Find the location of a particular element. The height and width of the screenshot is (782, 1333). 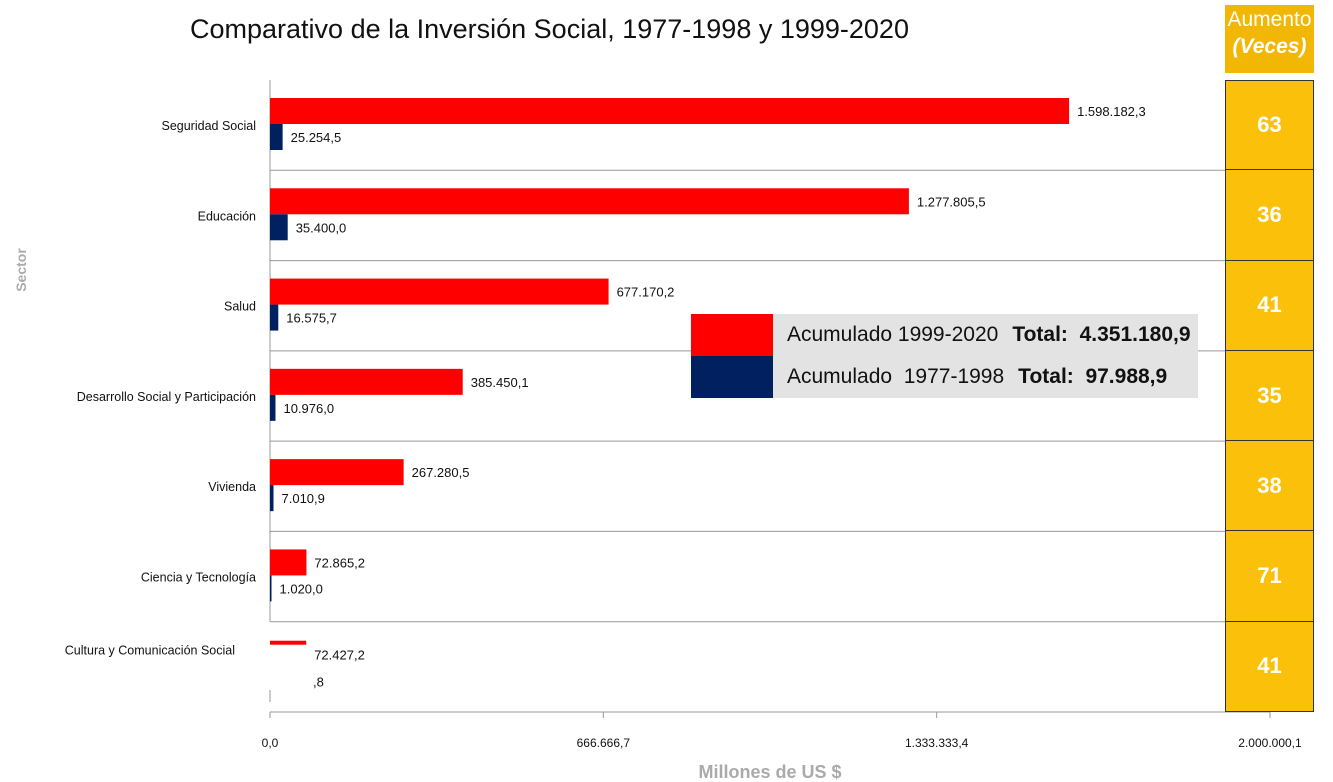

aumento-header: Aumento (Veces) is located at coordinates (1269, 39).